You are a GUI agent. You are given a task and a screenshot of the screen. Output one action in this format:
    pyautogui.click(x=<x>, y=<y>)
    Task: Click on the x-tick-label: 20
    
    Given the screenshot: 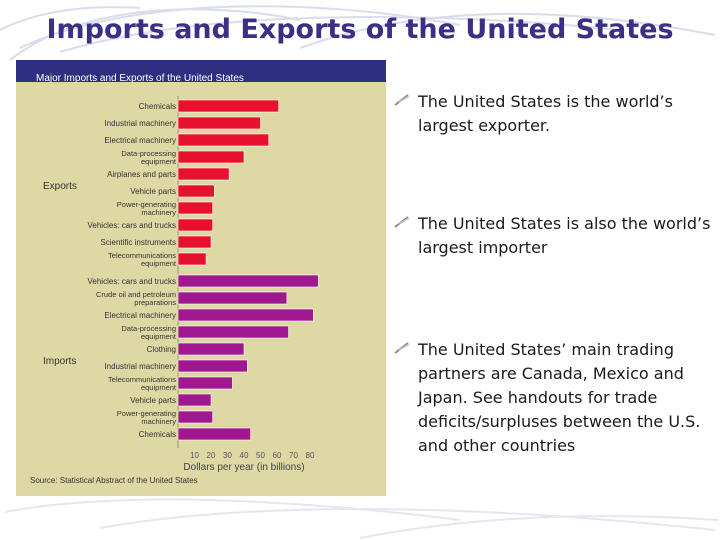 What is the action you would take?
    pyautogui.click(x=211, y=455)
    